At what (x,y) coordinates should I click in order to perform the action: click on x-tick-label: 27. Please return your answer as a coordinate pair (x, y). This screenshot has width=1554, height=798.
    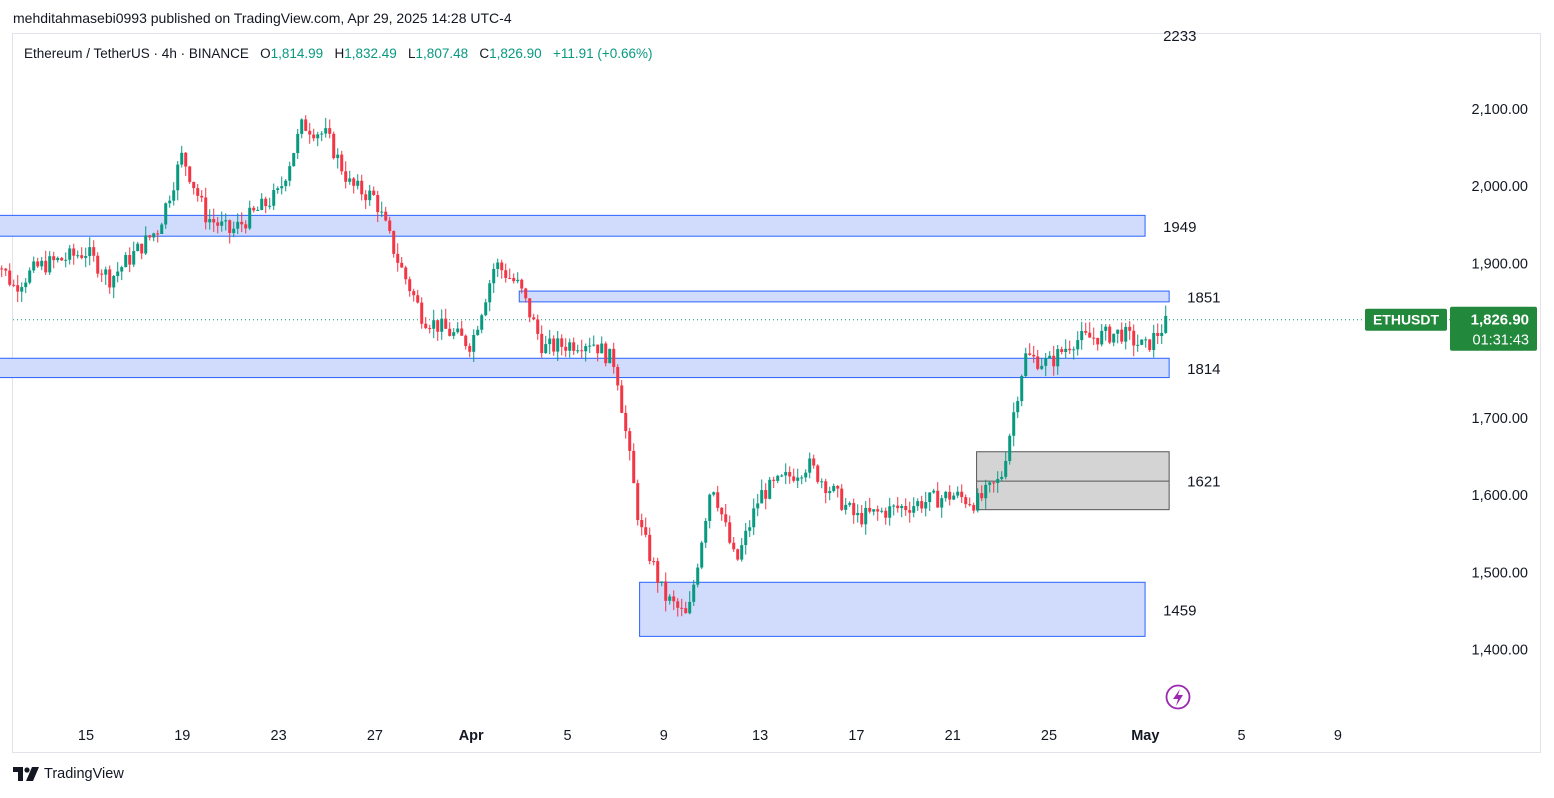
    Looking at the image, I should click on (375, 736).